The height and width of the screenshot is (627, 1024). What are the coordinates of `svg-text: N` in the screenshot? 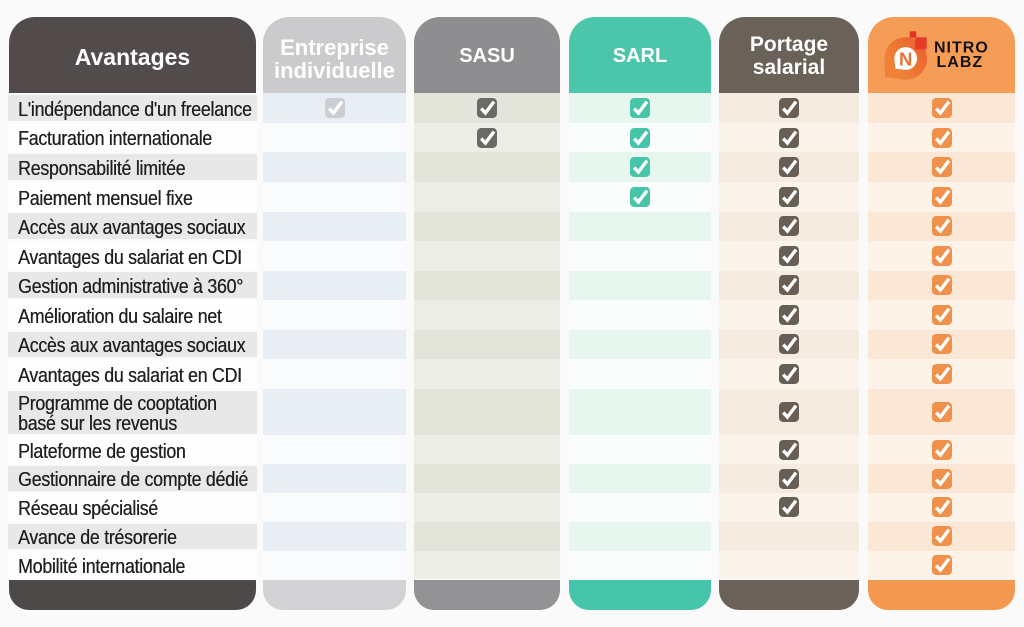 It's located at (905, 58).